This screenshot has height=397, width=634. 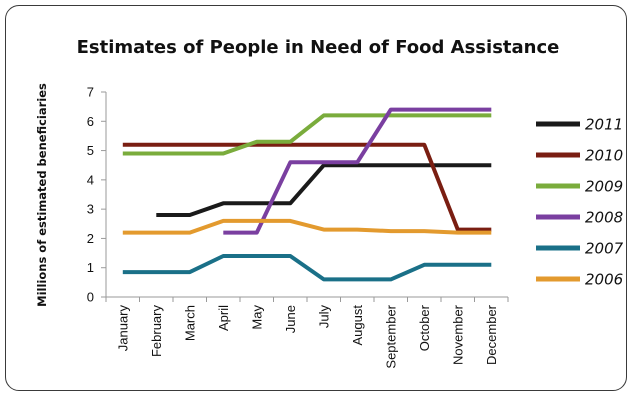 What do you see at coordinates (223, 318) in the screenshot?
I see `x-tick-label: April` at bounding box center [223, 318].